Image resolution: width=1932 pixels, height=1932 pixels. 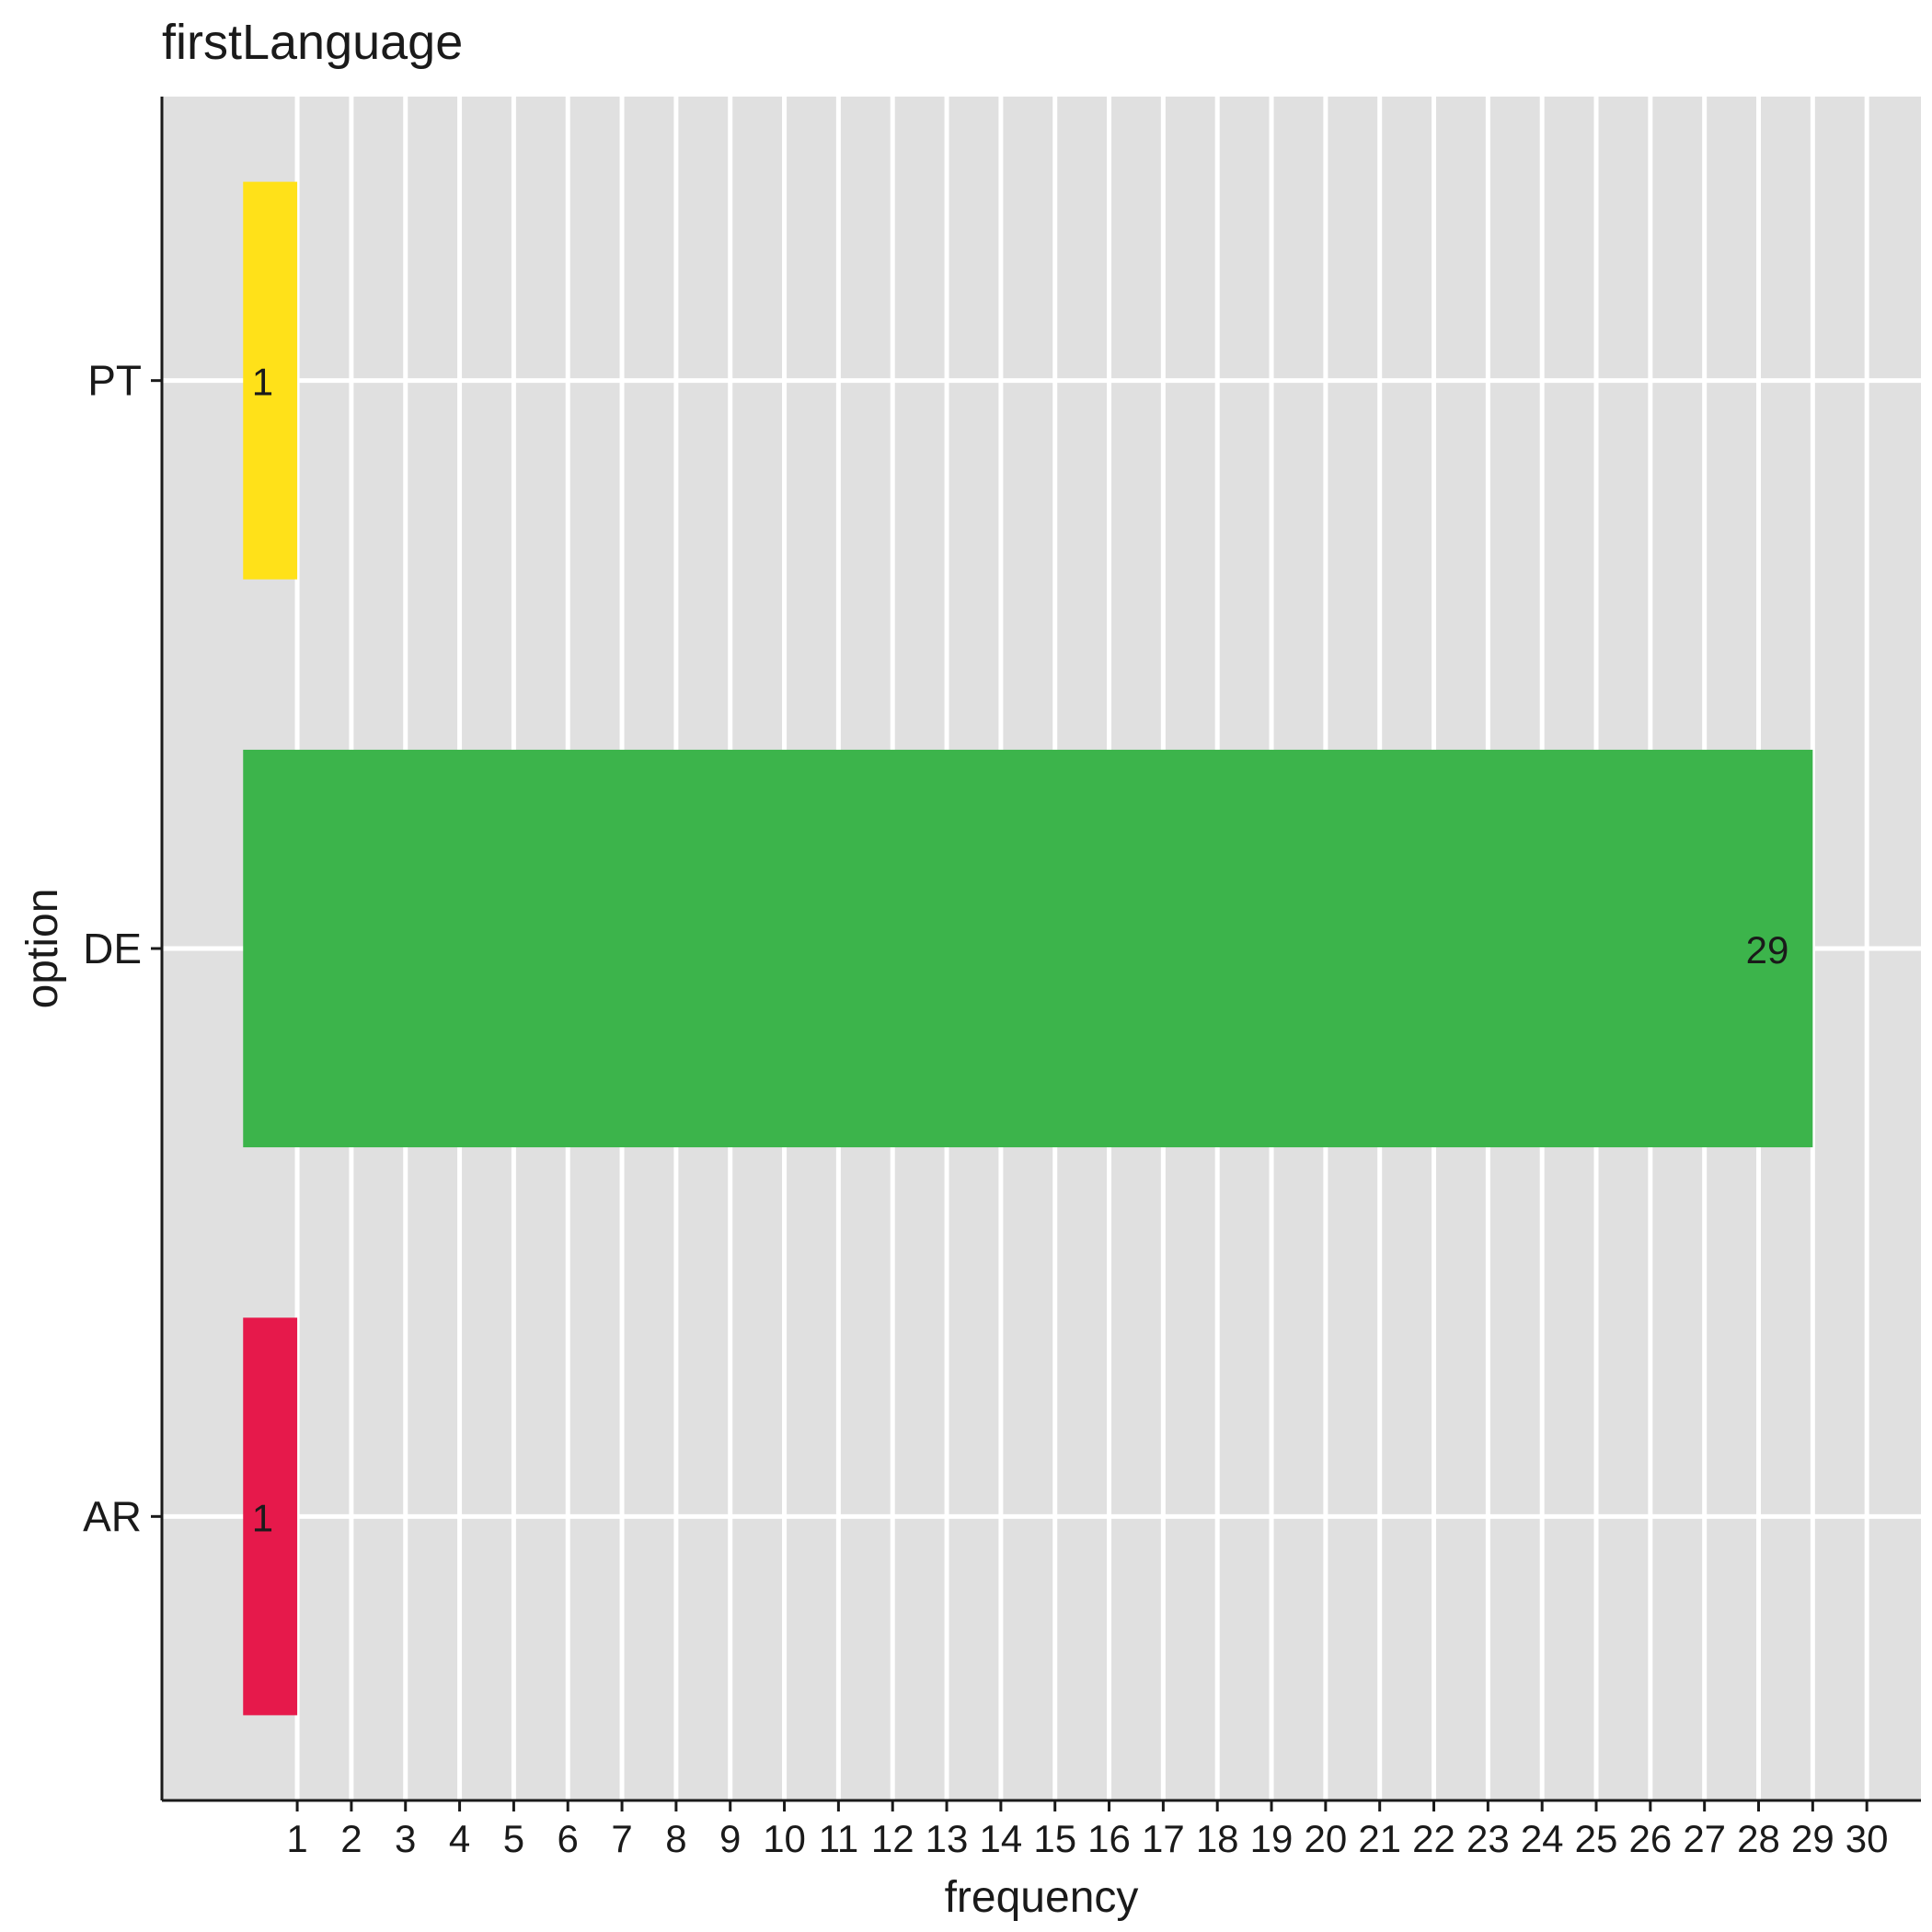 What do you see at coordinates (1217, 1838) in the screenshot?
I see `x-tick-label: 18` at bounding box center [1217, 1838].